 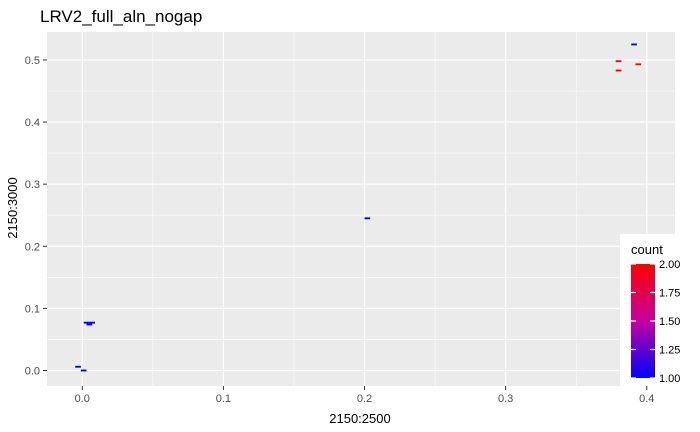 I want to click on legend-tick-label: 2.00, so click(x=669, y=265).